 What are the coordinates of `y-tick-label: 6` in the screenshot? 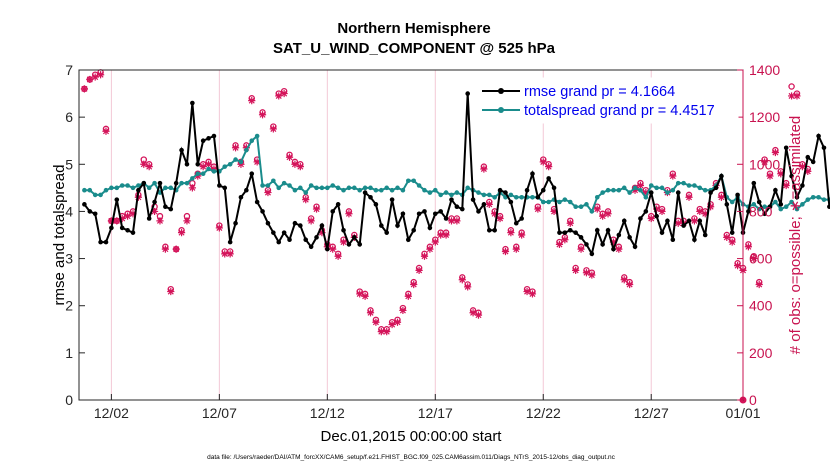 It's located at (69, 117).